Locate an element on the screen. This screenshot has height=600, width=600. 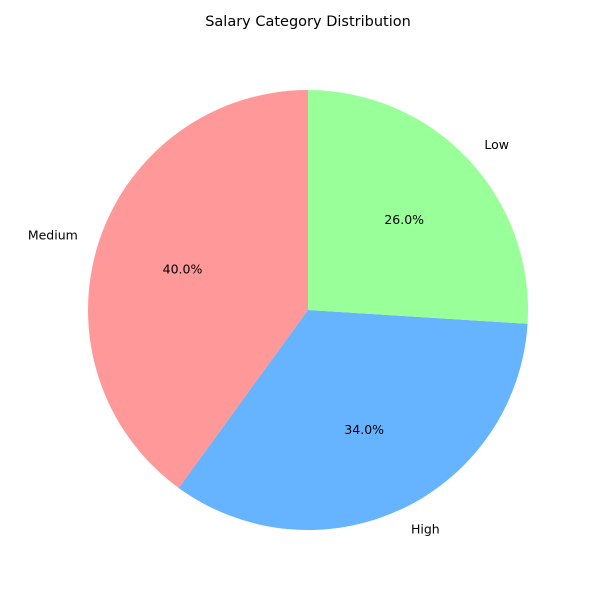
pie-slice-low is located at coordinates (418, 206).